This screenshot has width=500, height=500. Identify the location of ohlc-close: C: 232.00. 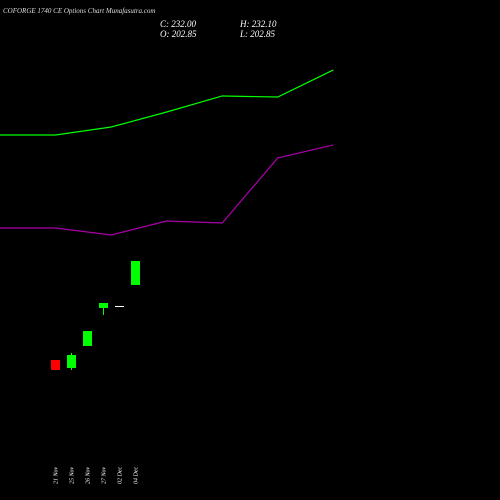
(178, 24).